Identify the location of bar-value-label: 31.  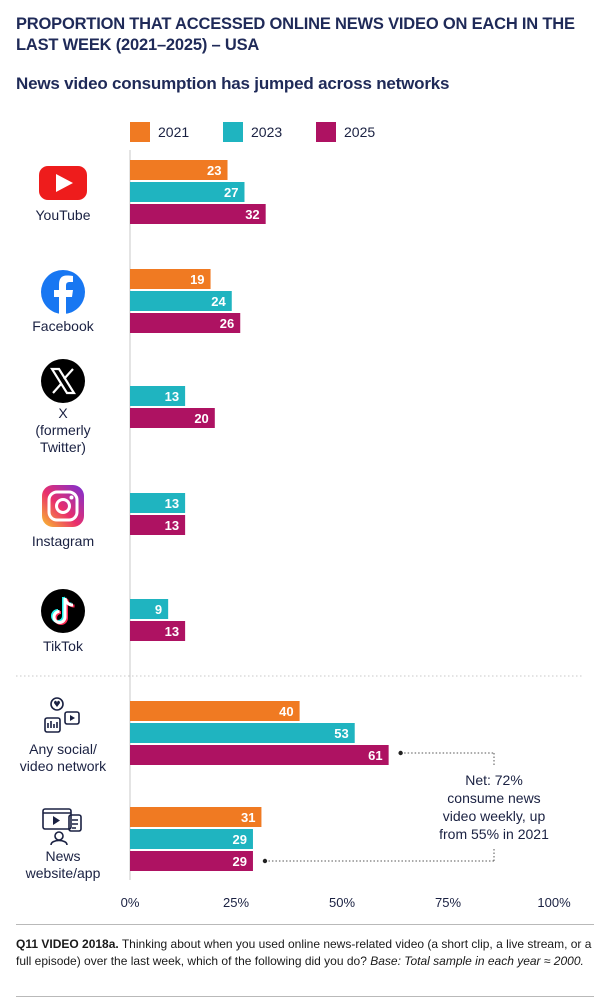
(248, 817).